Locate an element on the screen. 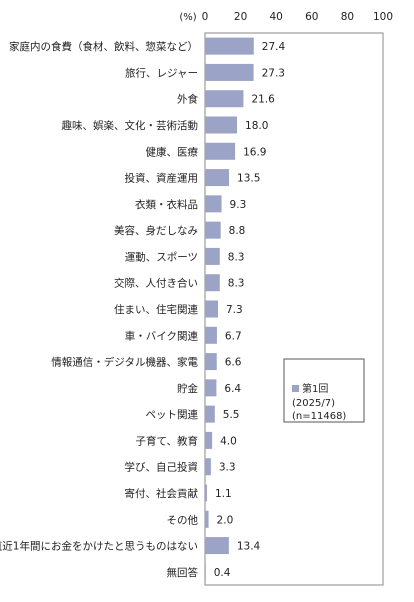 The image size is (414, 602). category-label: 車・バイク関連 is located at coordinates (162, 335).